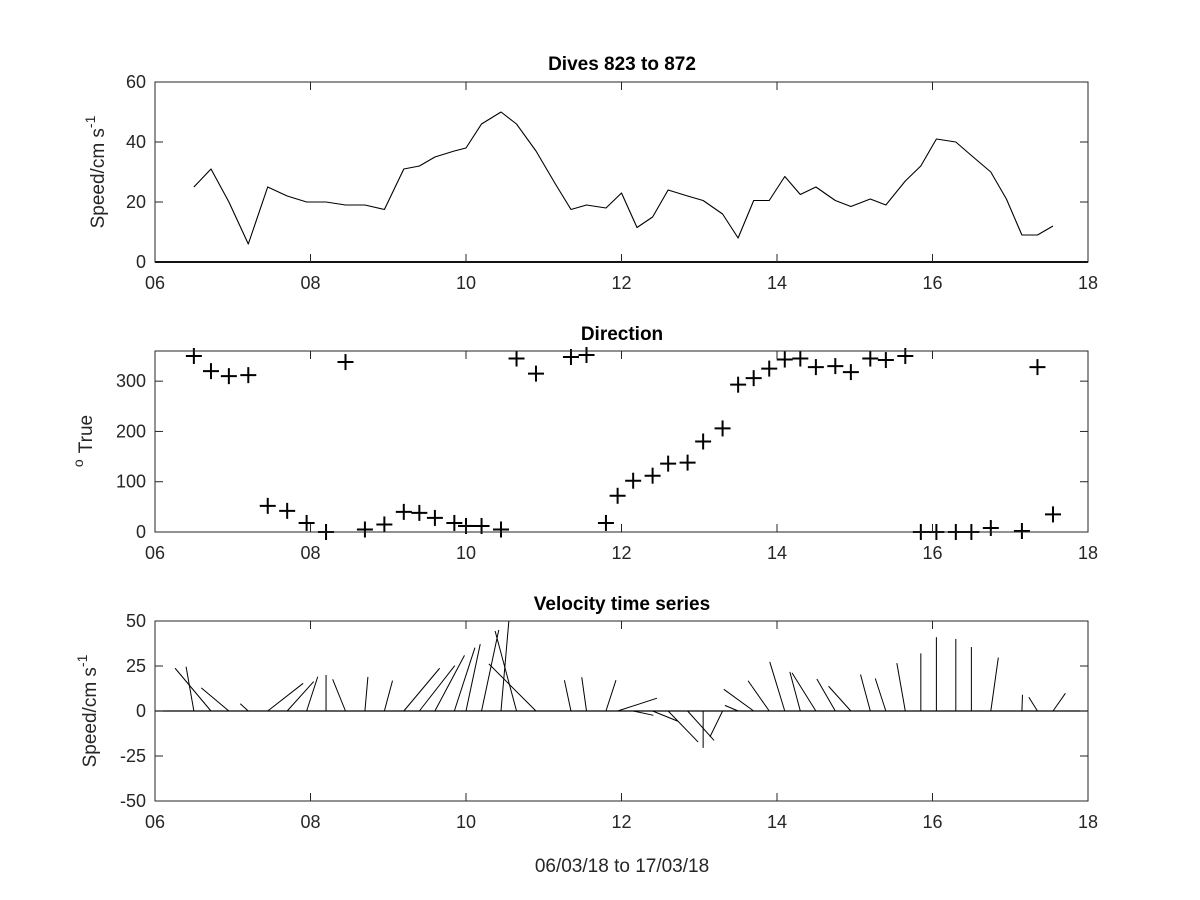 This screenshot has width=1200, height=900. I want to click on direction-x-tick-label: 12, so click(621, 553).